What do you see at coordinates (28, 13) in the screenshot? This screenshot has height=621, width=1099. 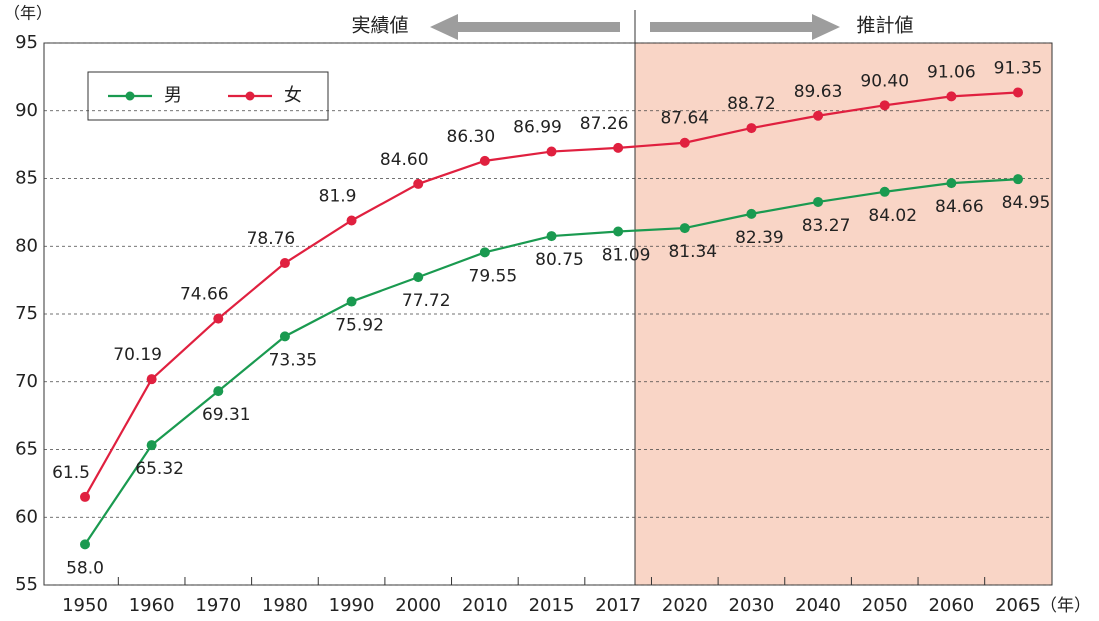 I see `y-unit: （年）` at bounding box center [28, 13].